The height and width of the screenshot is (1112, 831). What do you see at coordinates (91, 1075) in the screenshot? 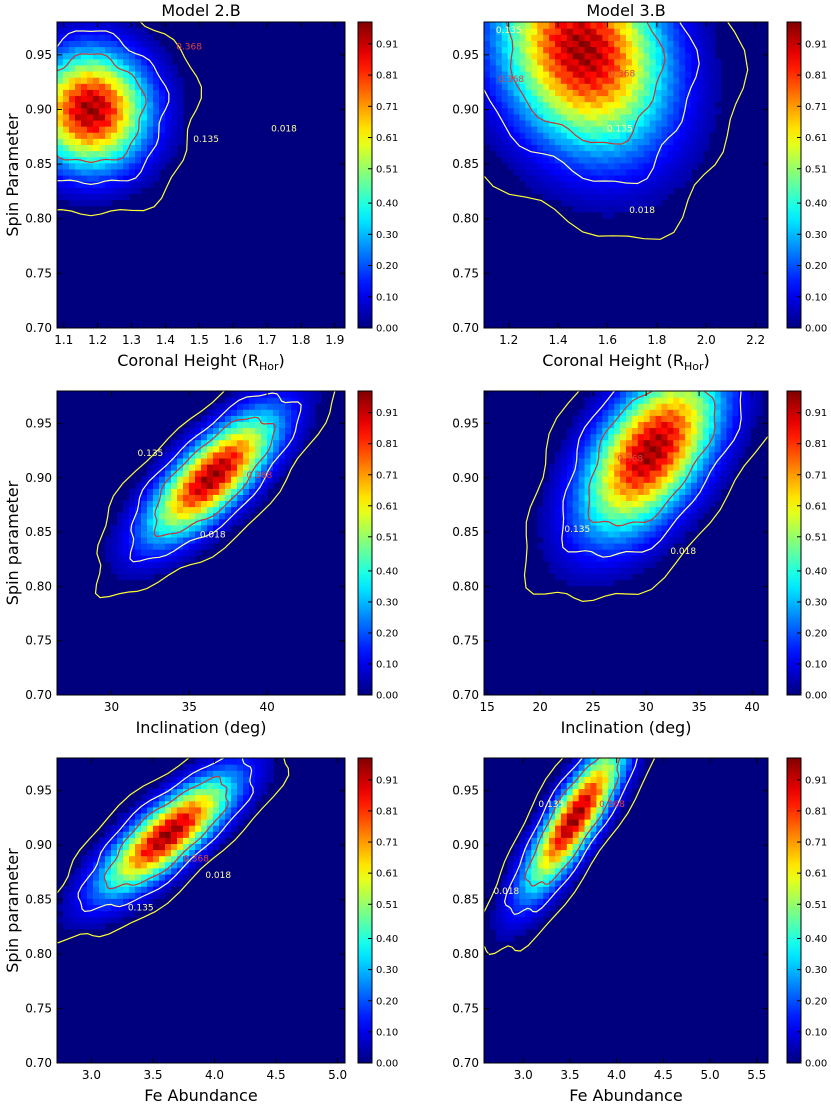
I see `x-tick-label: 3.0` at bounding box center [91, 1075].